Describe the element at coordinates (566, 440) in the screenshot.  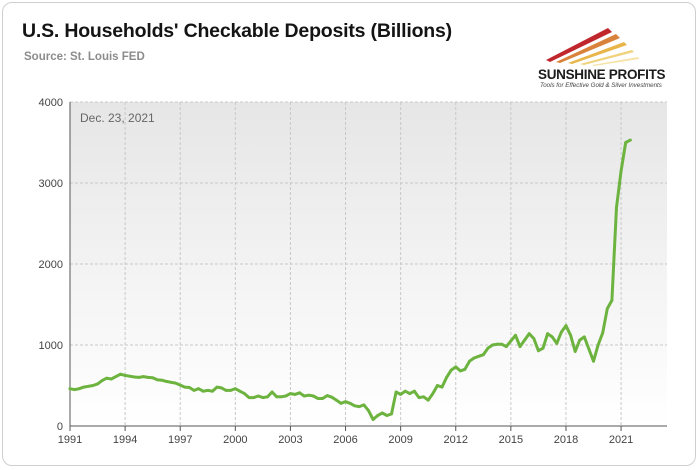
I see `x-tick-label: 2018` at that location.